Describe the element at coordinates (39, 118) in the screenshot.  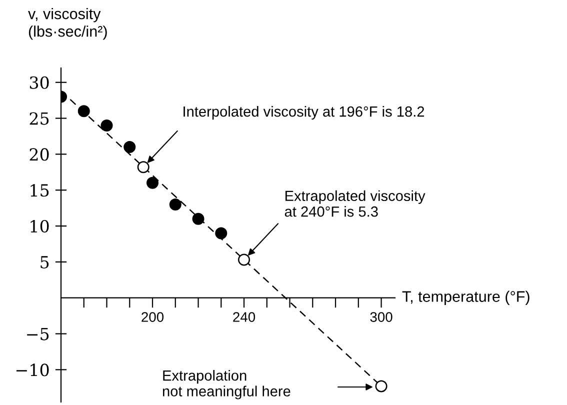
I see `y-tick-label: 25` at that location.